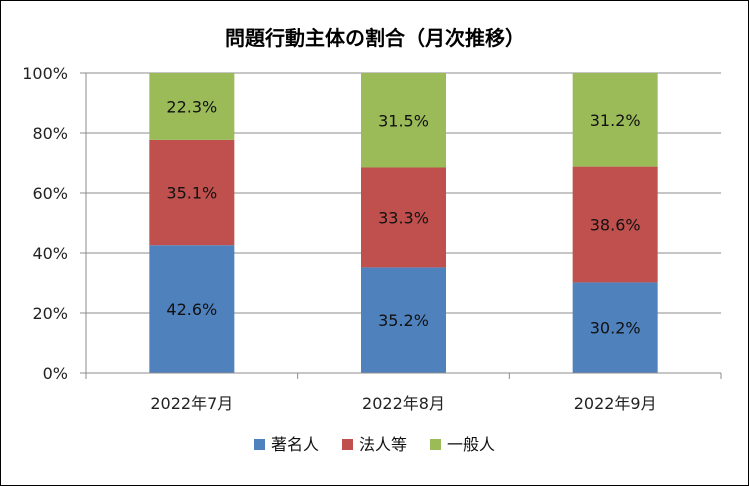 The image size is (749, 486). Describe the element at coordinates (45, 73) in the screenshot. I see `y-tick-label: 100%` at that location.